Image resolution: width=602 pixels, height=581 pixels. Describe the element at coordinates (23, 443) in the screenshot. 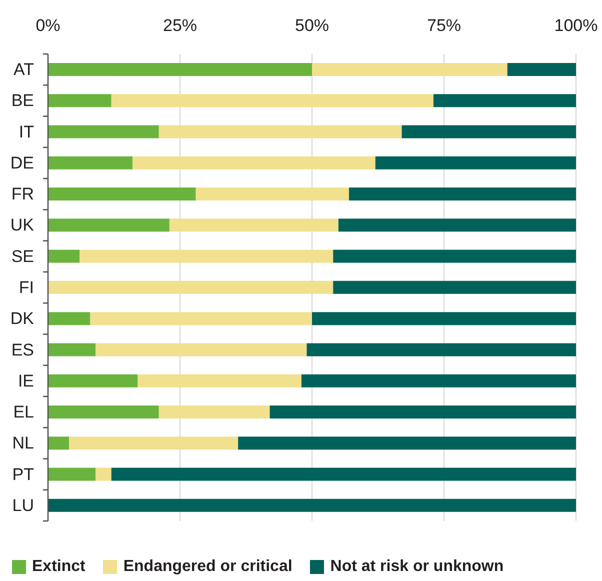

I see `y-tick-label: NL` at that location.